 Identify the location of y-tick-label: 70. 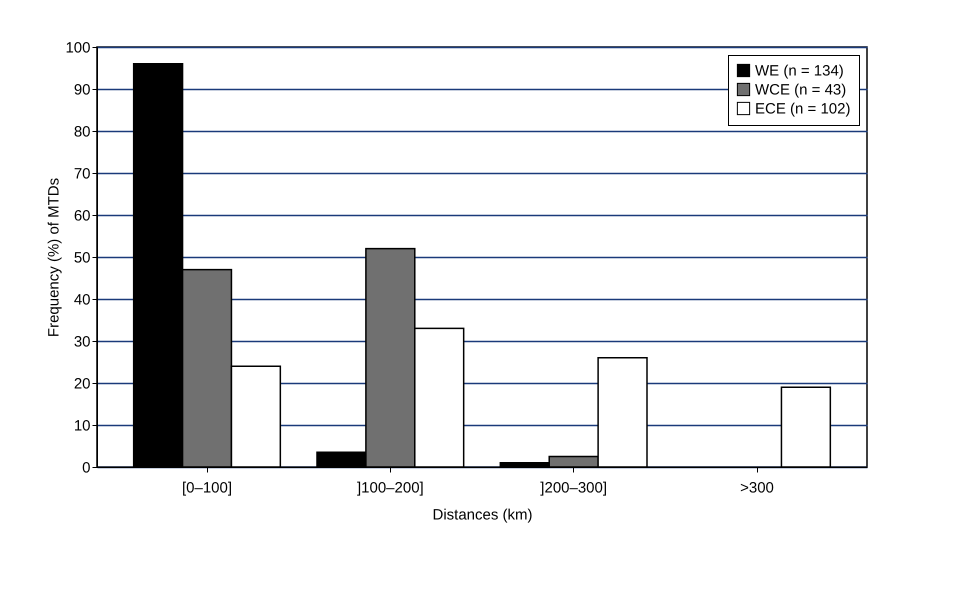
(82, 174).